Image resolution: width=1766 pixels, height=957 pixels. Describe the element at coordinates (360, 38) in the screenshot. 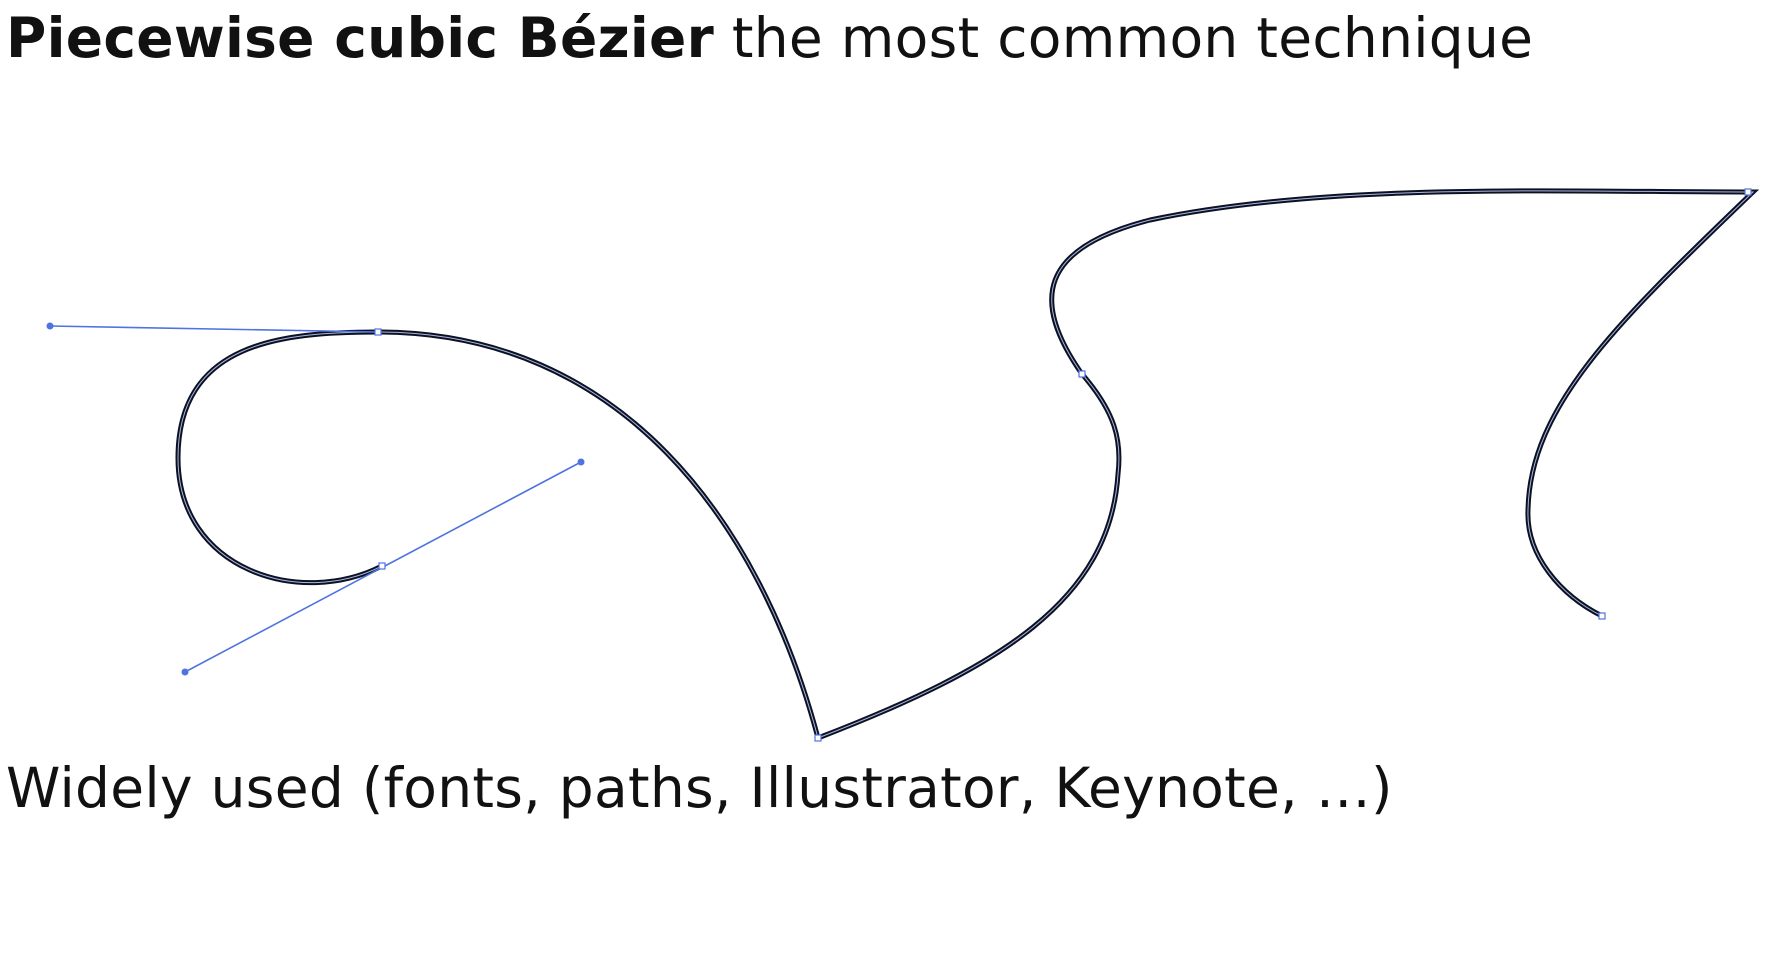

I see `title-bold: Piecewise cubic Bézier` at that location.